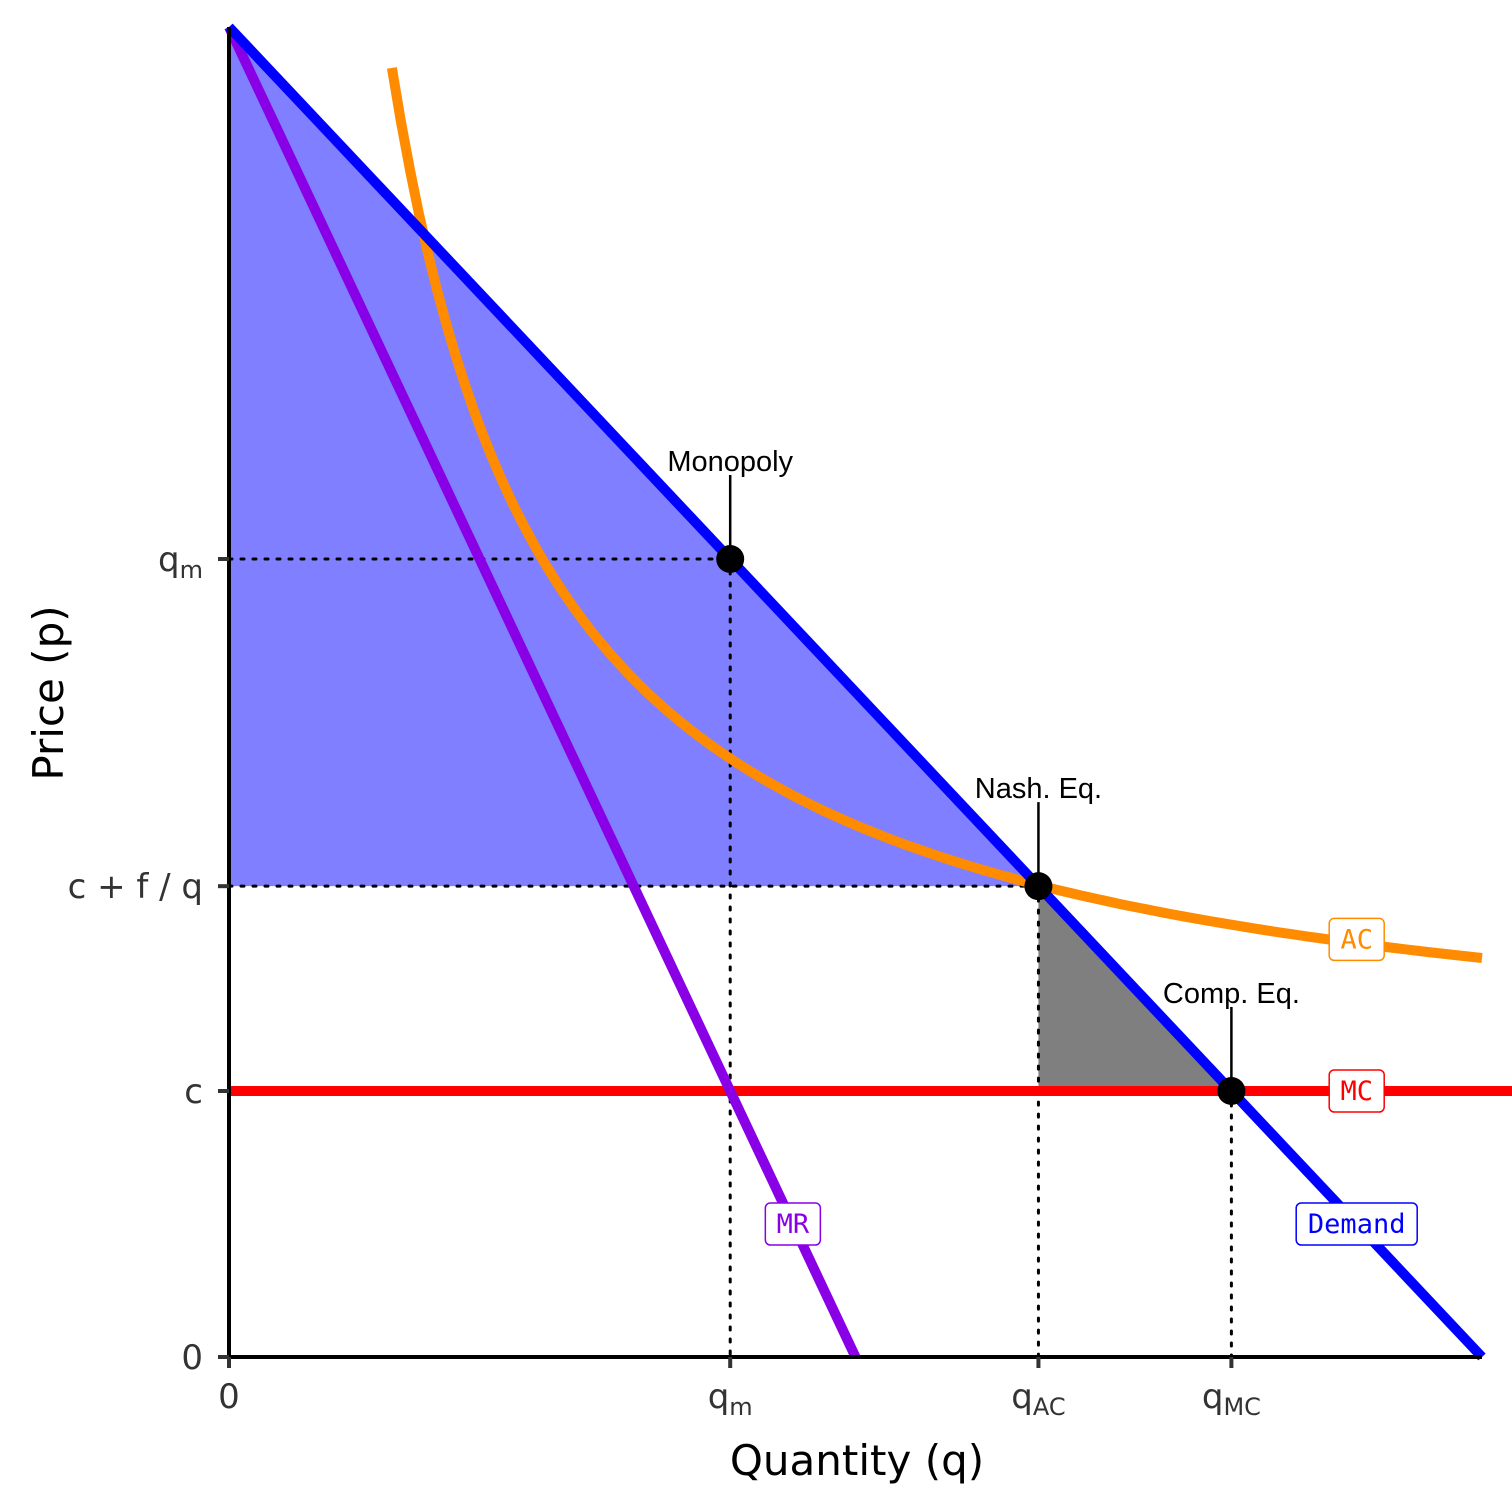 This screenshot has width=1512, height=1512. Describe the element at coordinates (1231, 1399) in the screenshot. I see `x-tick-label: qMC` at that location.